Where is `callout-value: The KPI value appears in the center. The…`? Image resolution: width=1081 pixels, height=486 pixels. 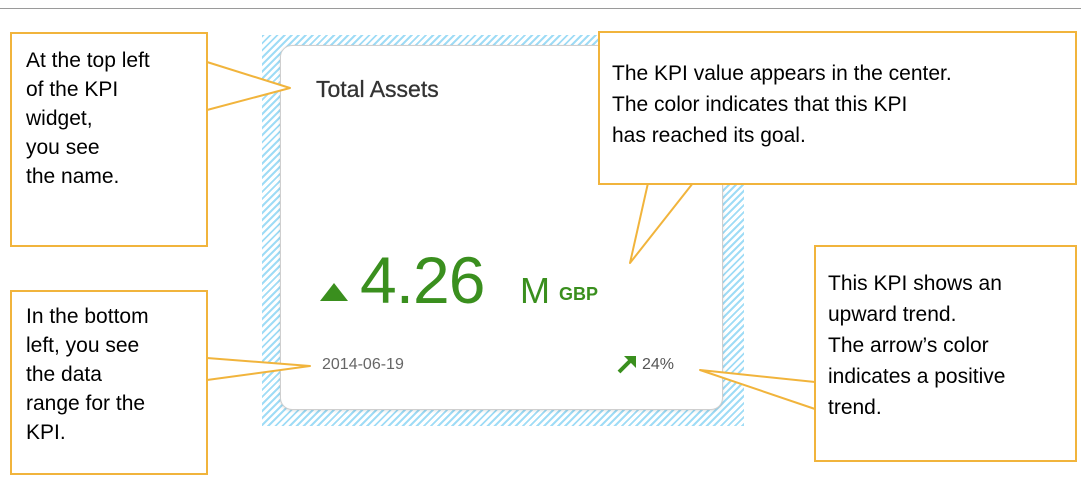 callout-value: The KPI value appears in the center. The… is located at coordinates (837, 108).